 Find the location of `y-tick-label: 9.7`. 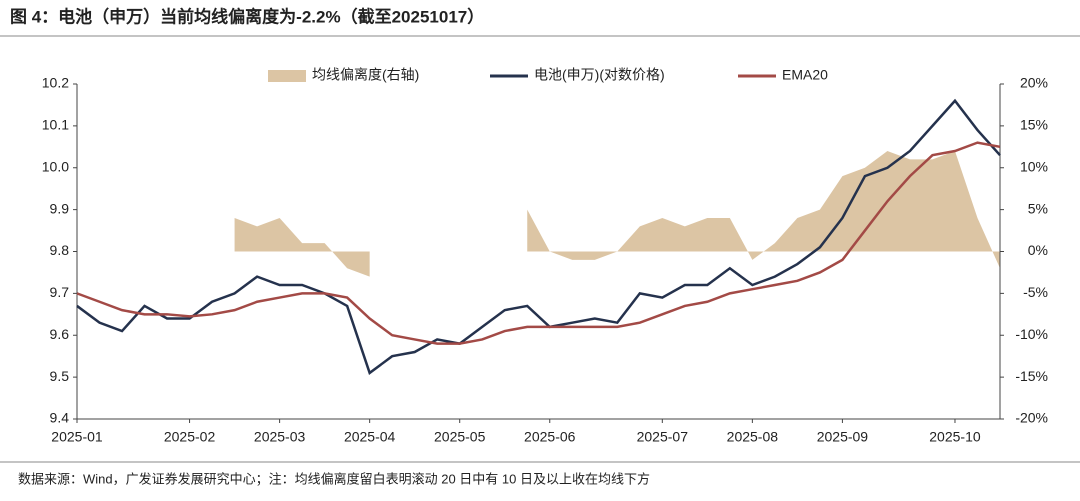

y-tick-label: 9.7 is located at coordinates (60, 292).